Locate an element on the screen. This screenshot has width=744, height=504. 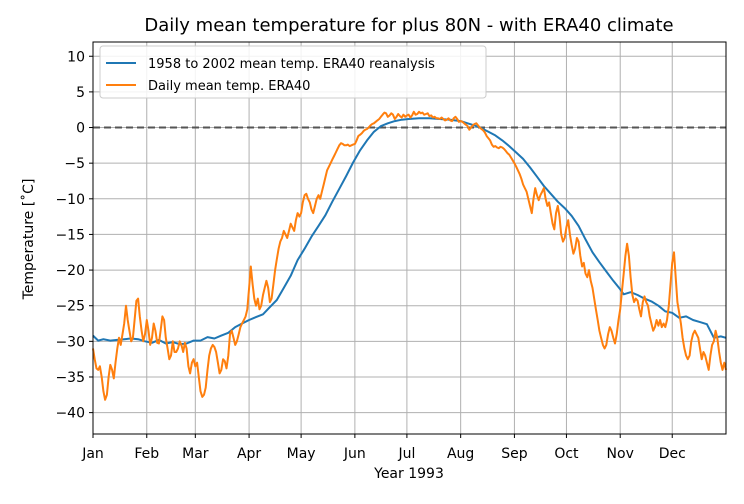
legend-box is located at coordinates (293, 72).